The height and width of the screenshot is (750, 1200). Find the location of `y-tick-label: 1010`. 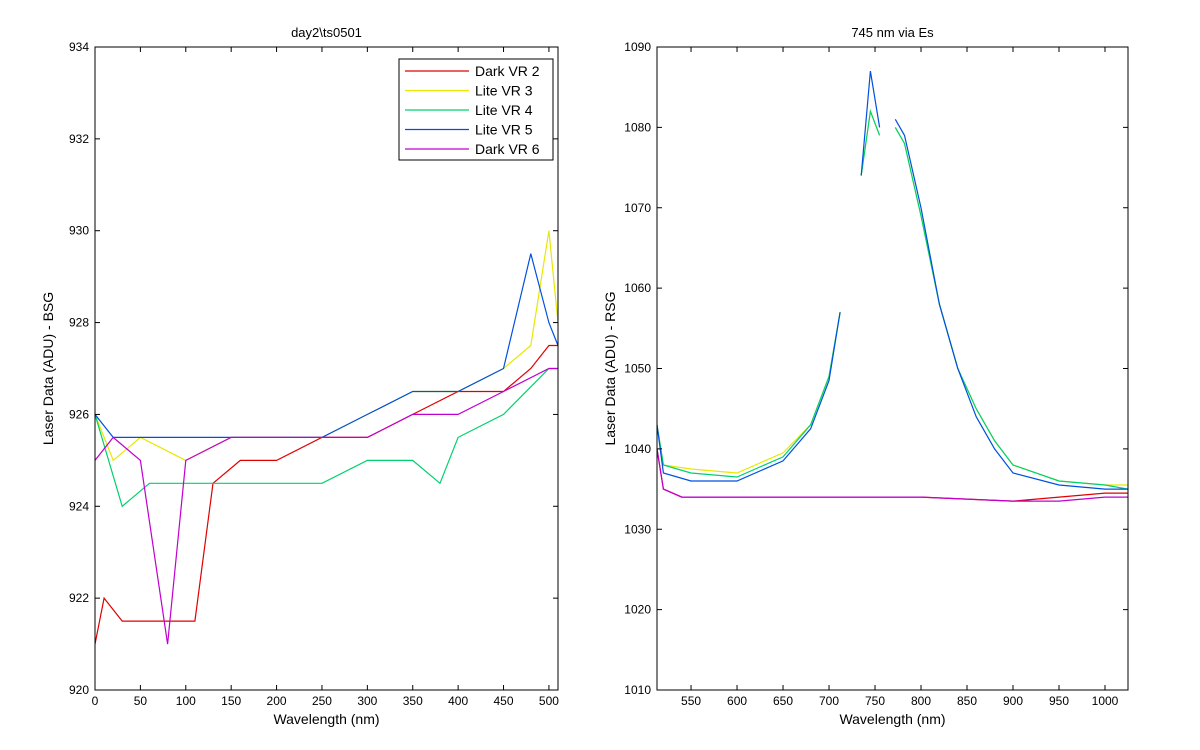

y-tick-label: 1010 is located at coordinates (637, 690).